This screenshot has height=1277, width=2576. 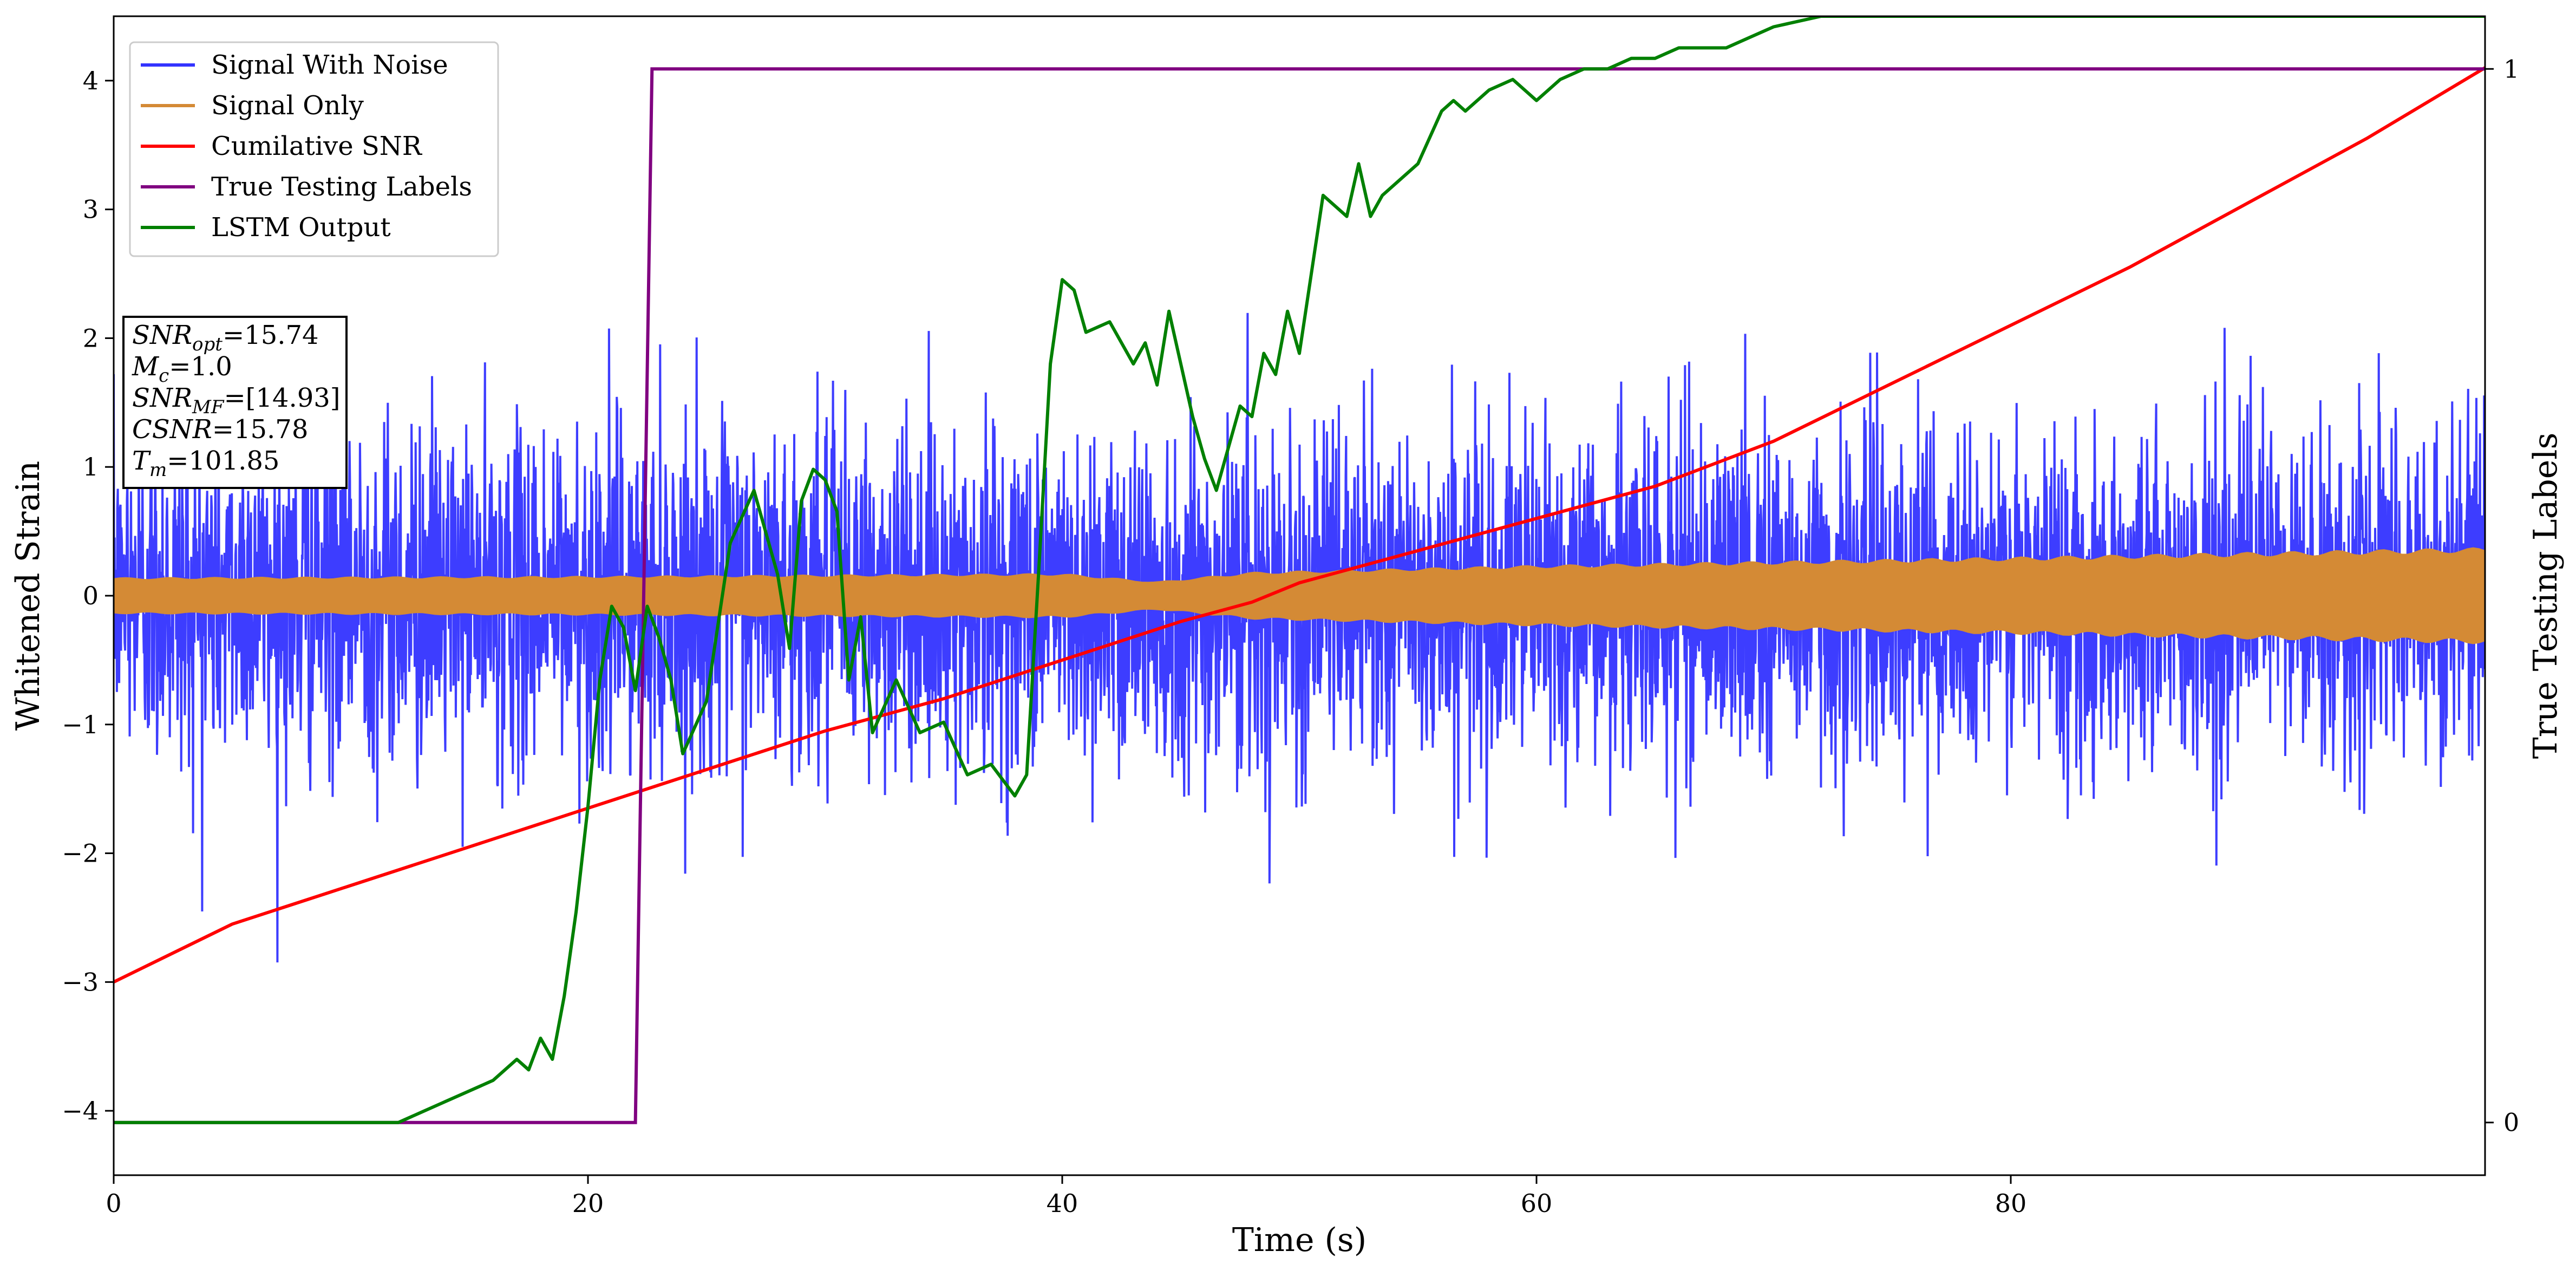 I want to click on info-line: Mc=1.0, so click(x=182, y=369).